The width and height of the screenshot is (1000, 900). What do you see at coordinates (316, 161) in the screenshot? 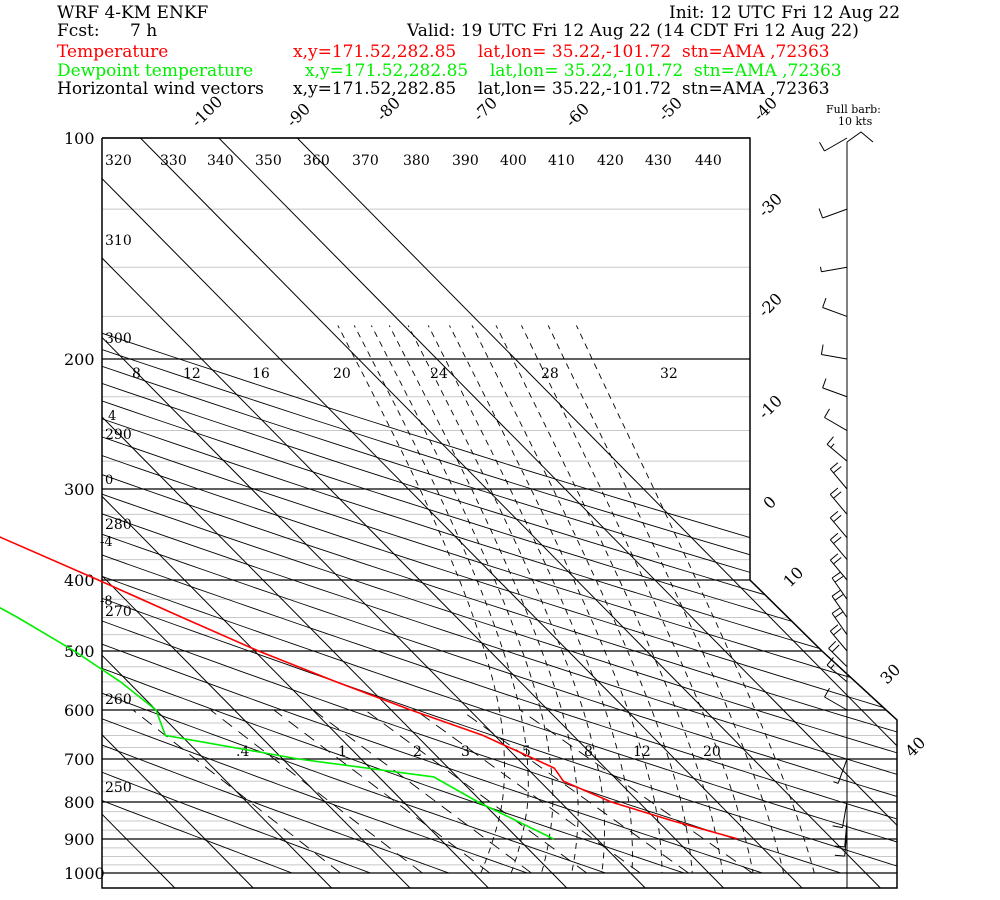
I see `theta-label: 360` at bounding box center [316, 161].